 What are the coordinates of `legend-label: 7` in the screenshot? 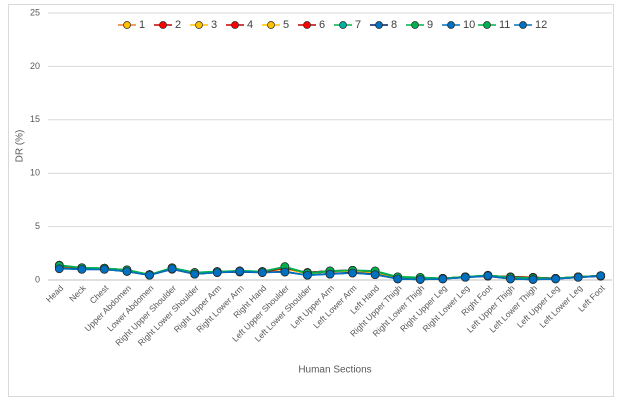 It's located at (358, 25).